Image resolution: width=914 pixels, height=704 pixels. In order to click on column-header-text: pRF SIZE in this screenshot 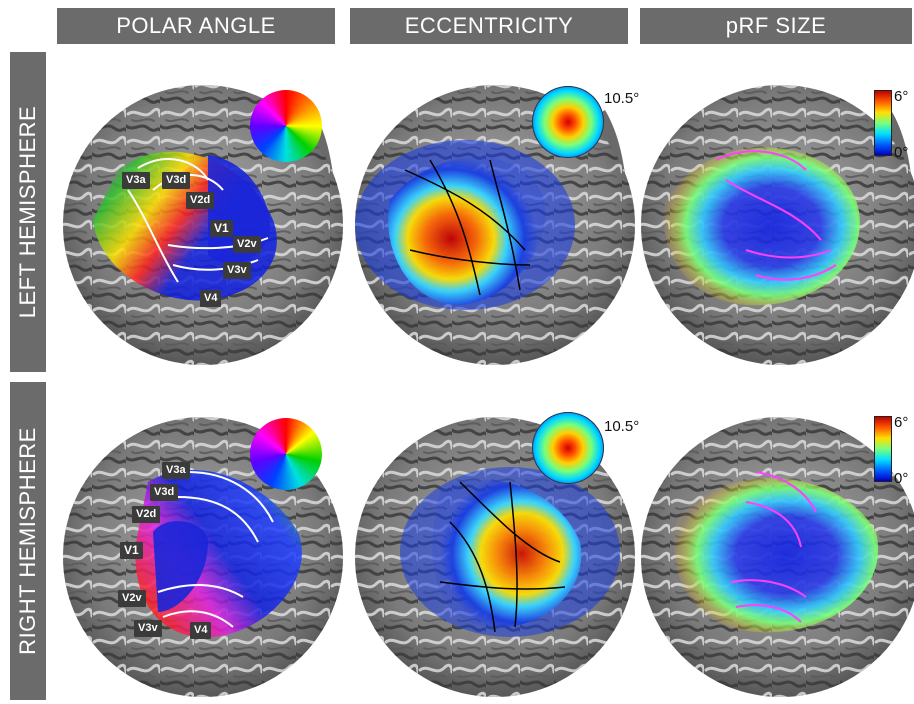, I will do `click(776, 25)`.